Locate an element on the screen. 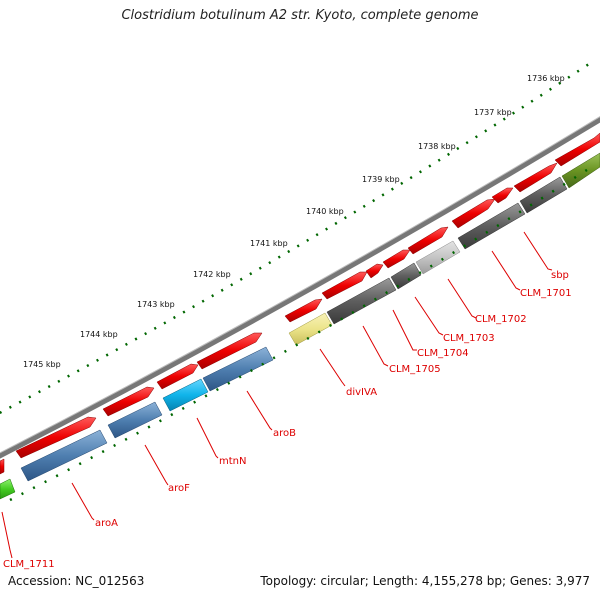  scale-label-1741: 1741 kbp is located at coordinates (269, 243).